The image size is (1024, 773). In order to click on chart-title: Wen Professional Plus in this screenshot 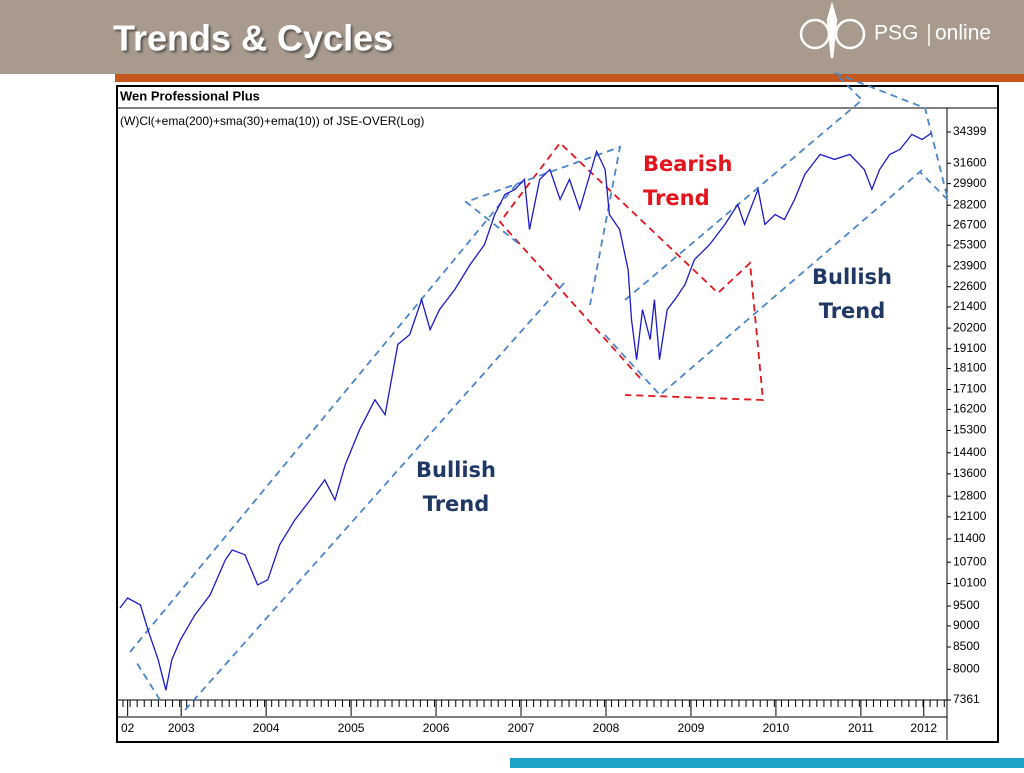, I will do `click(190, 95)`.